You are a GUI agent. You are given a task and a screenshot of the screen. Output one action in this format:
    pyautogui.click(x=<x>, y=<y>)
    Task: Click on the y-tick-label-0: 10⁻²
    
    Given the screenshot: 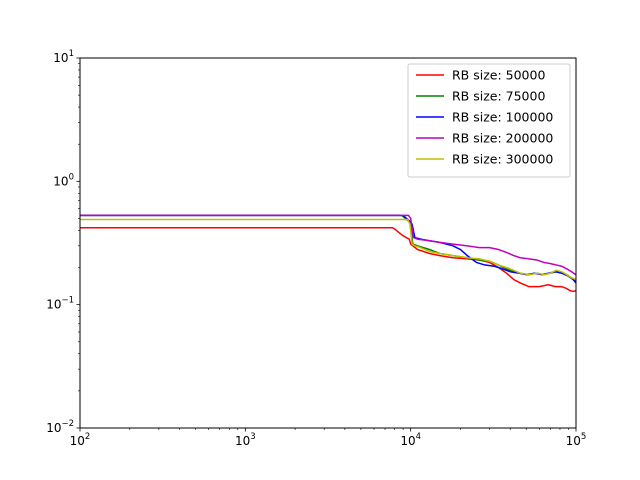 What is the action you would take?
    pyautogui.click(x=60, y=427)
    